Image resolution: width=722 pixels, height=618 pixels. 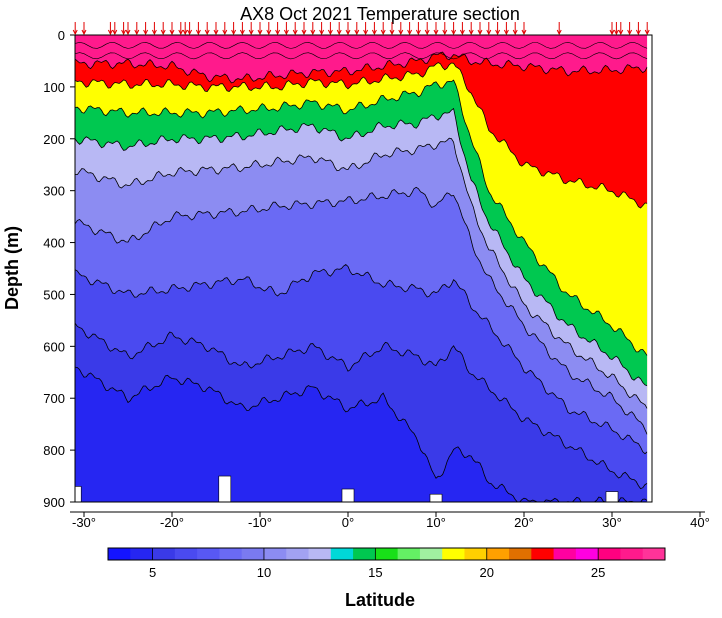 What do you see at coordinates (54, 294) in the screenshot?
I see `y-tick-label: 500` at bounding box center [54, 294].